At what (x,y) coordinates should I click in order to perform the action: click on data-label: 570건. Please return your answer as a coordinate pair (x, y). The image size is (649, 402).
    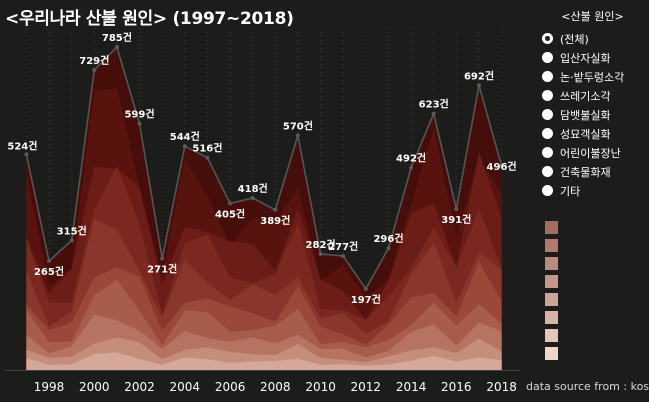
    Looking at the image, I should click on (298, 126).